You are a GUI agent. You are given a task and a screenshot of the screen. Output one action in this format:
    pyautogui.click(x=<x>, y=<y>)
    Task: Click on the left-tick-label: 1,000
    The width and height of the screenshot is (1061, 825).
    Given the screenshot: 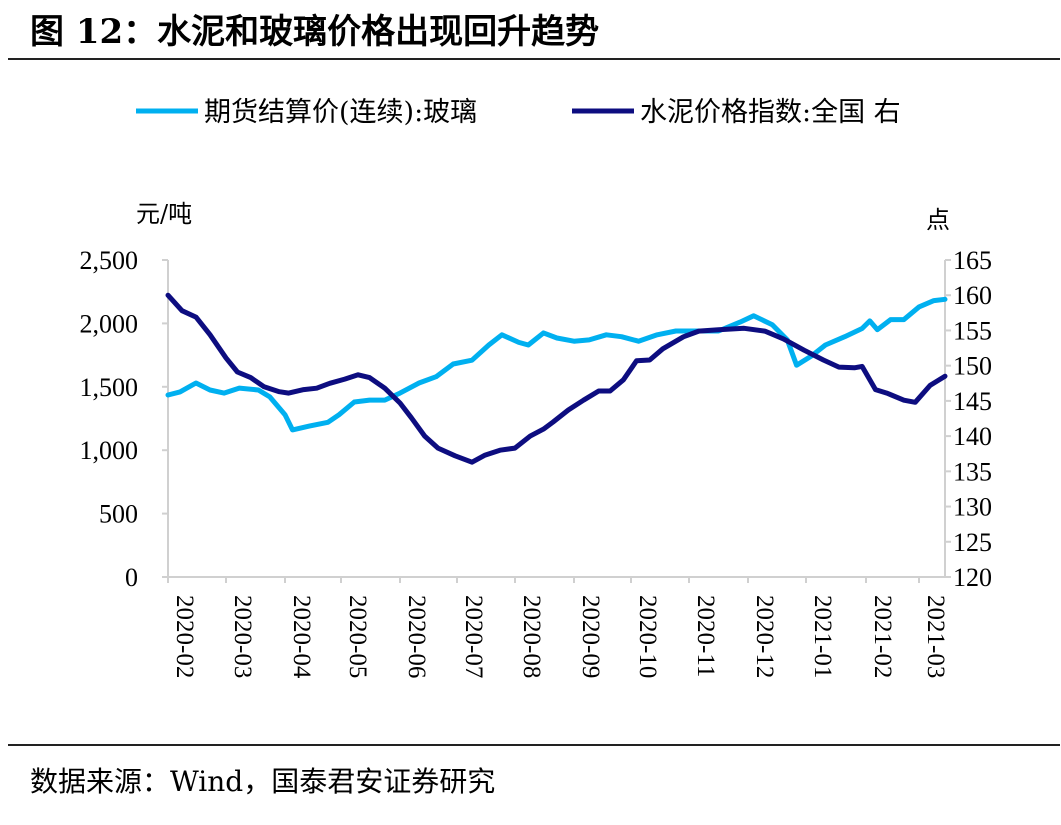 What is the action you would take?
    pyautogui.click(x=109, y=450)
    